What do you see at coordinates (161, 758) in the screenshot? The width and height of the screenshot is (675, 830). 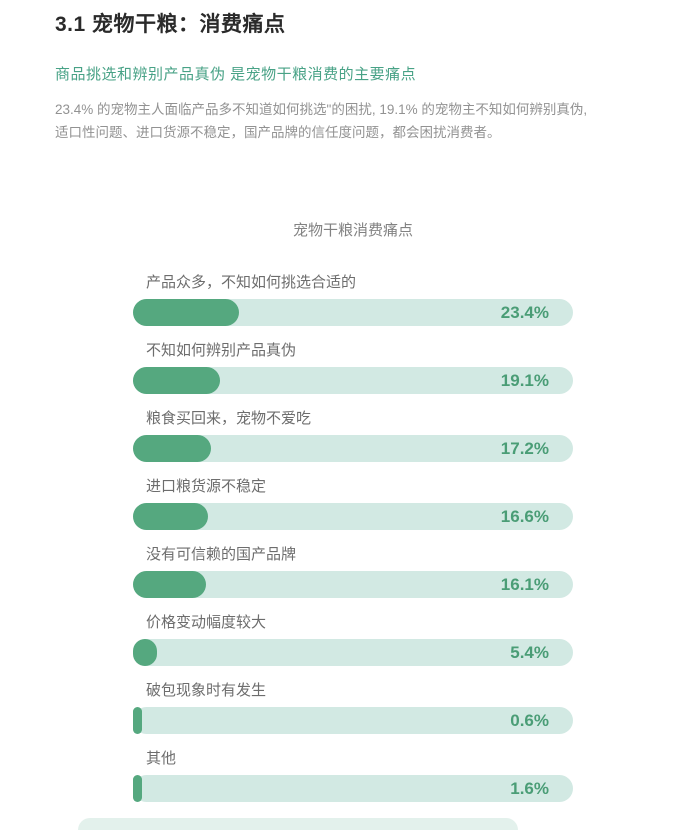 I see `bar-category-label: 其他` at bounding box center [161, 758].